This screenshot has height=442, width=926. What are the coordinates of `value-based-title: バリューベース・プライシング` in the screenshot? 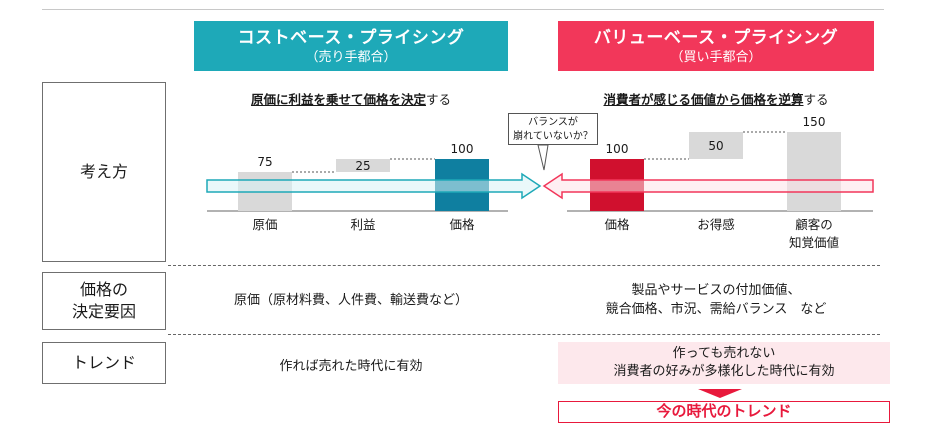 It's located at (716, 38).